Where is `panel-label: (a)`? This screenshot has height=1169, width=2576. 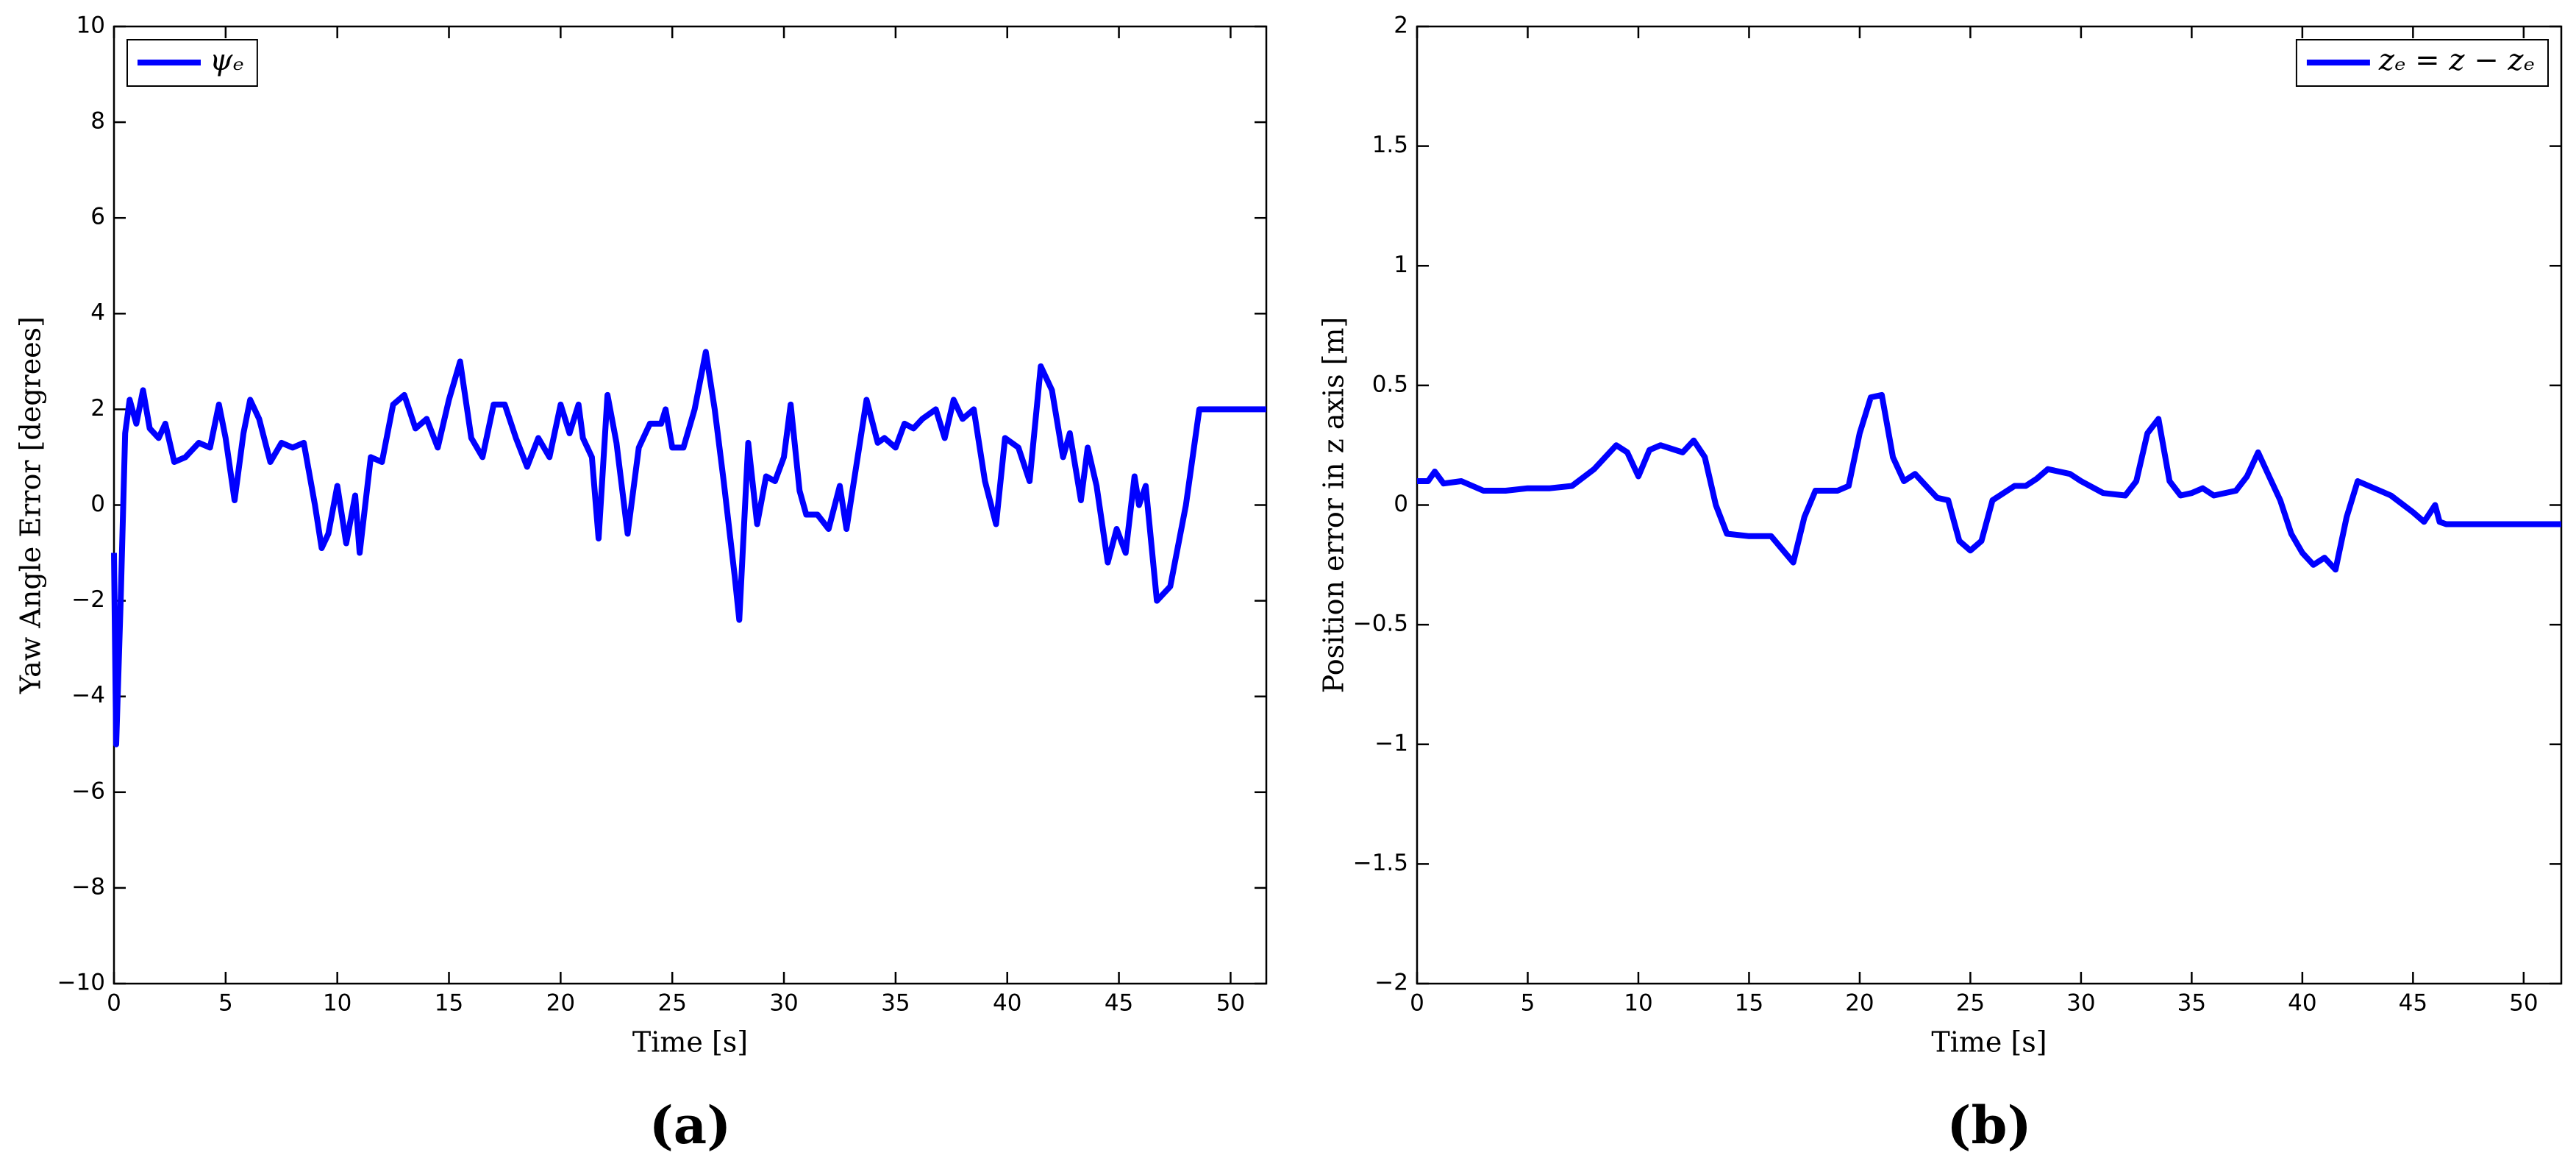 panel-label: (a) is located at coordinates (690, 1125).